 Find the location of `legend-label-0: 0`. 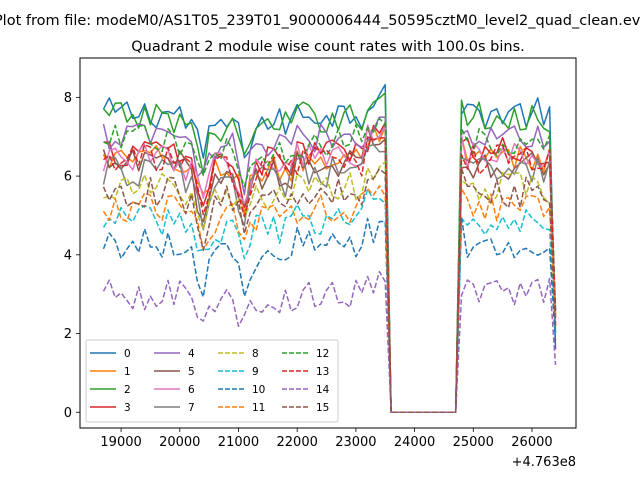

legend-label-0: 0 is located at coordinates (127, 354).